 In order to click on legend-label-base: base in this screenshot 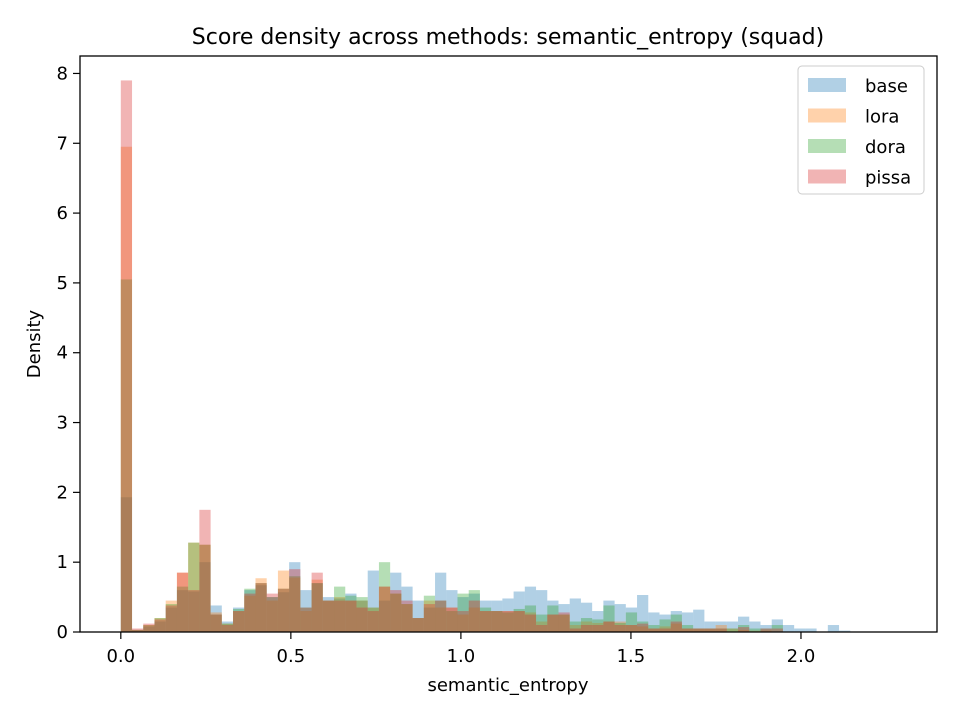, I will do `click(886, 86)`.